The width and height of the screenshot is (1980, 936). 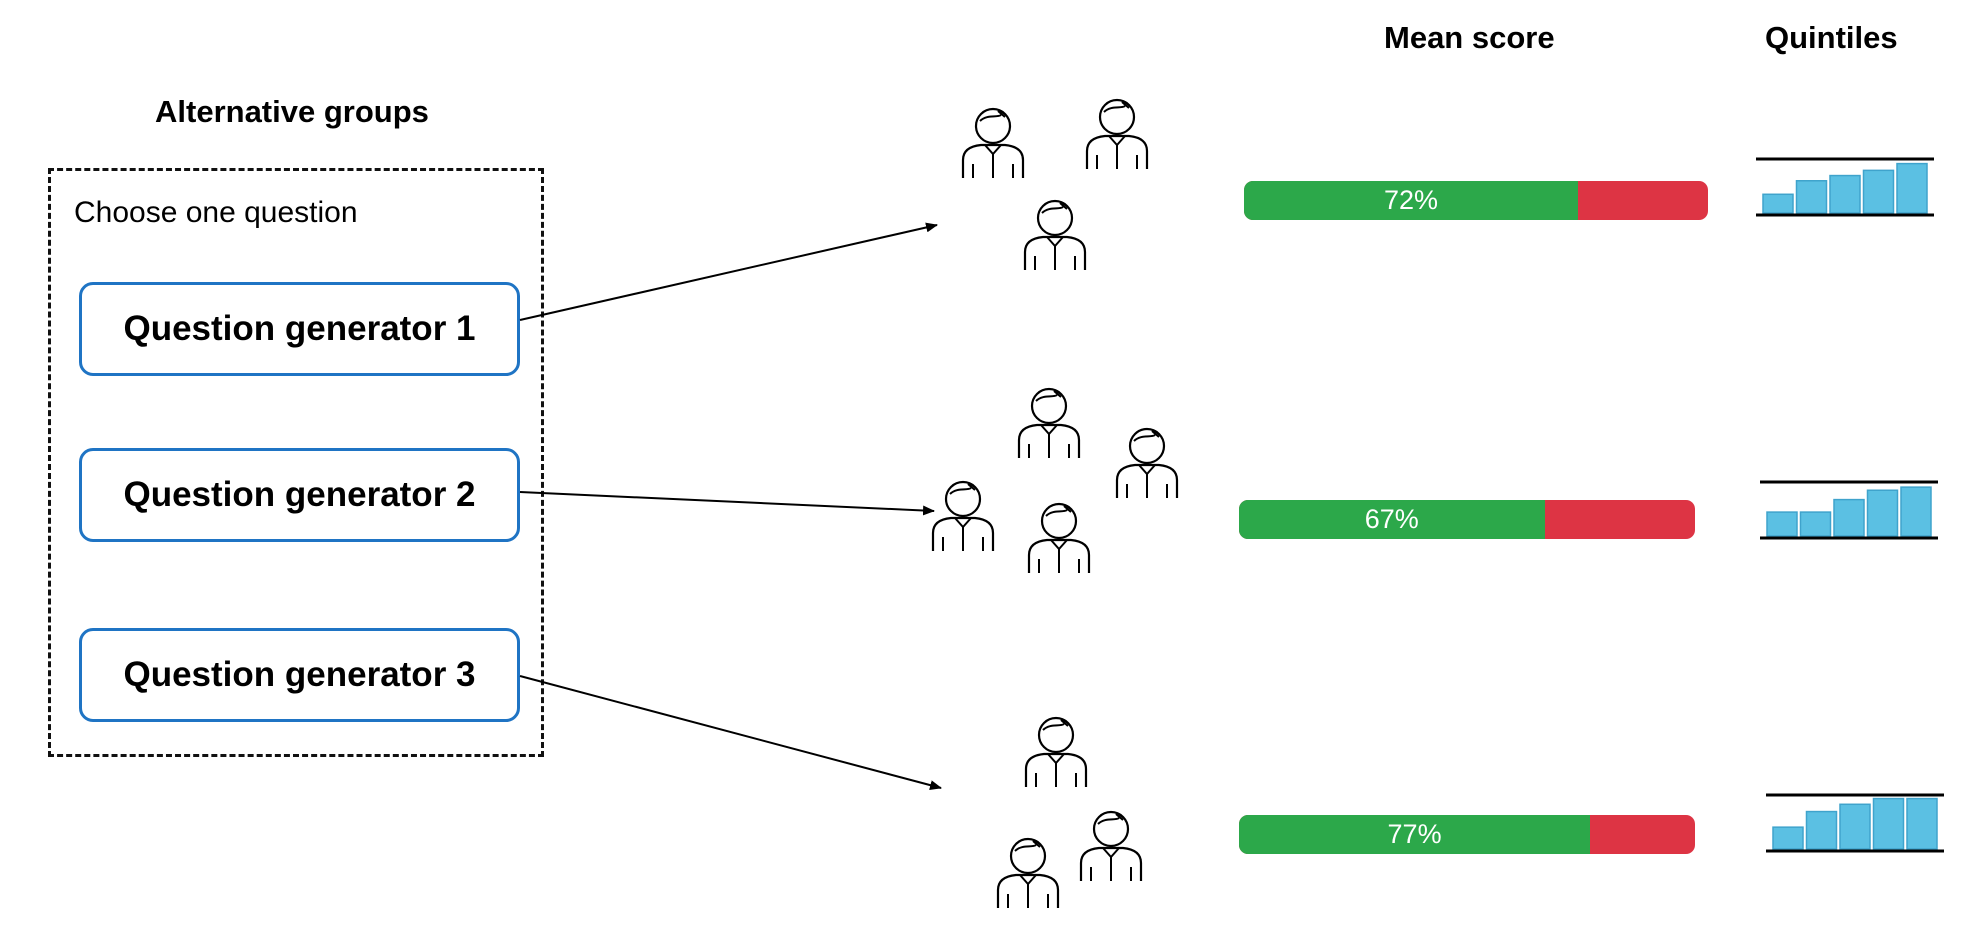 I want to click on choose-question-label: Choose one question, so click(x=216, y=212).